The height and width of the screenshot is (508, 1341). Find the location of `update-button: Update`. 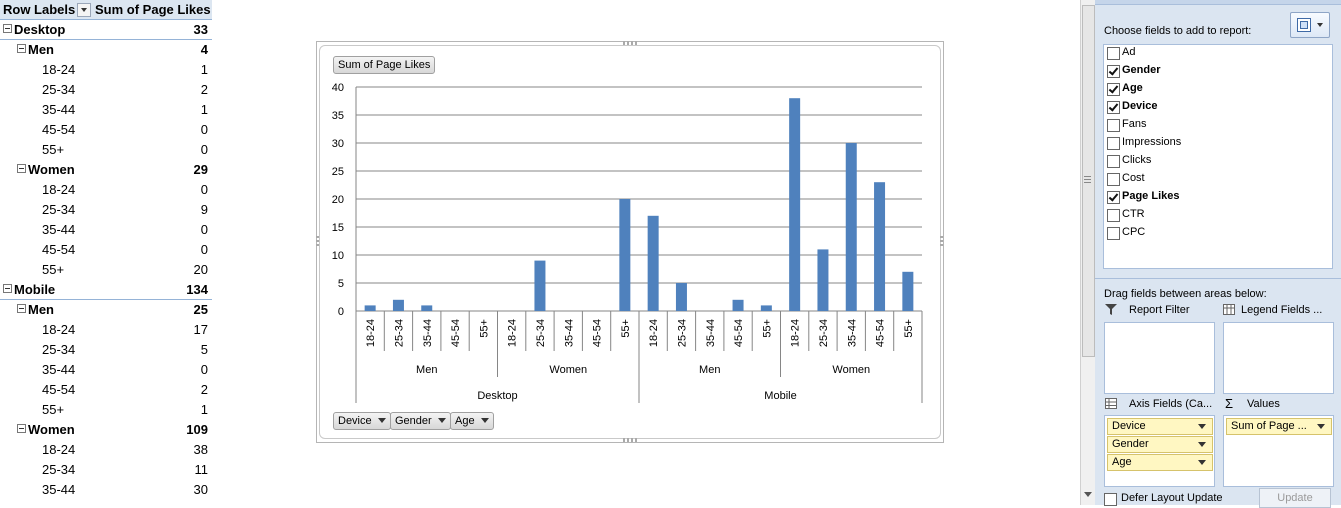

update-button: Update is located at coordinates (1295, 498).